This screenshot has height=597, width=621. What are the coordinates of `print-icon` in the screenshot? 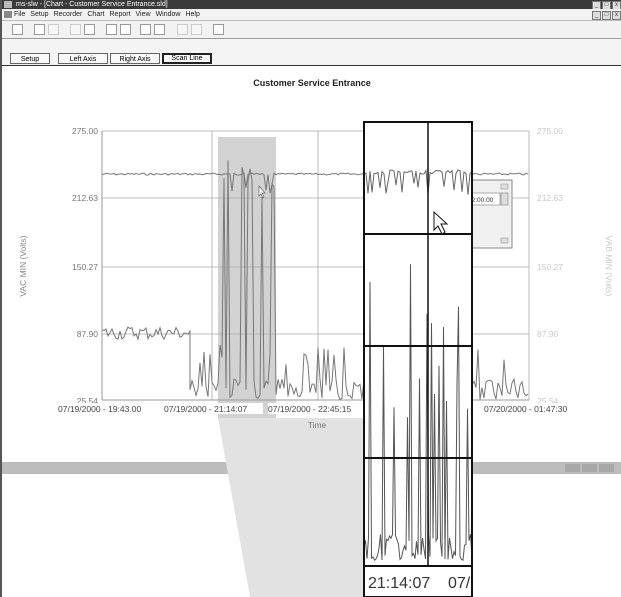 It's located at (39, 29).